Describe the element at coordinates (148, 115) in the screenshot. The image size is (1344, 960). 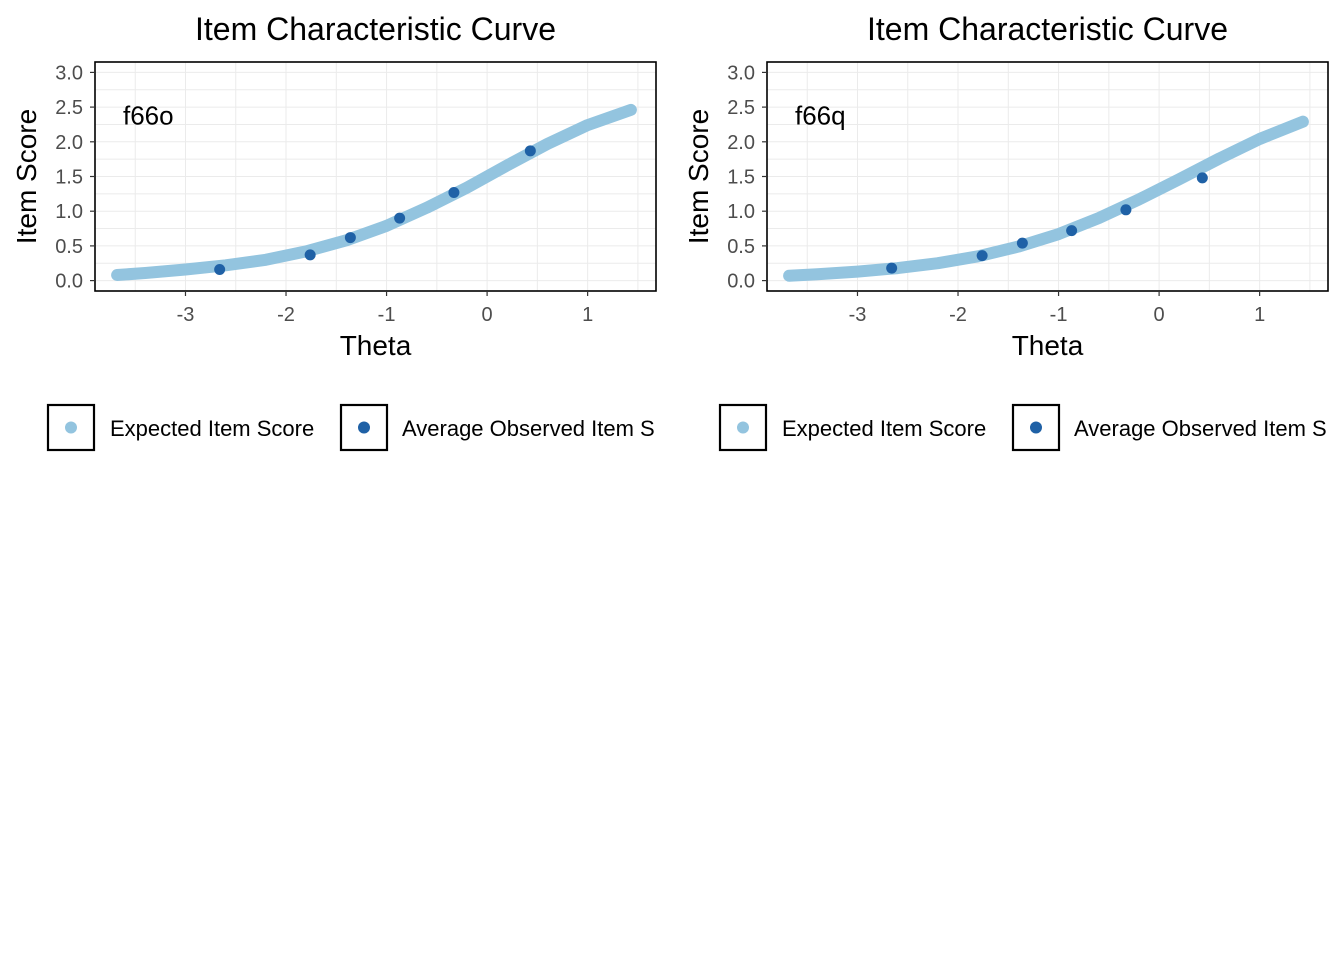
I see `item-label: f66o` at that location.